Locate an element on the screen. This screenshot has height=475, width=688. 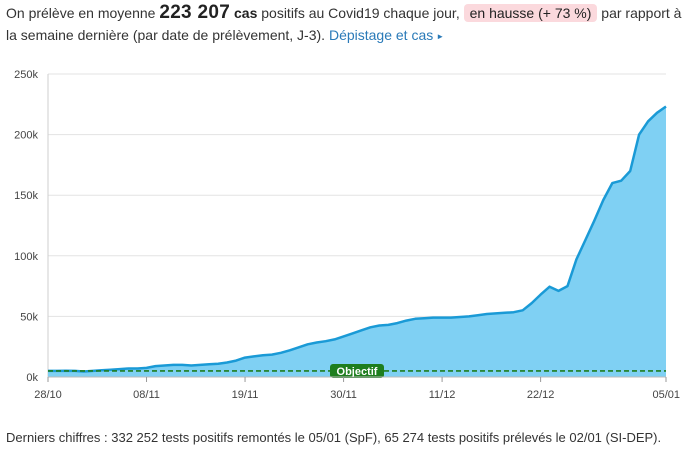
x-tick-label: 30/11 is located at coordinates (343, 395).